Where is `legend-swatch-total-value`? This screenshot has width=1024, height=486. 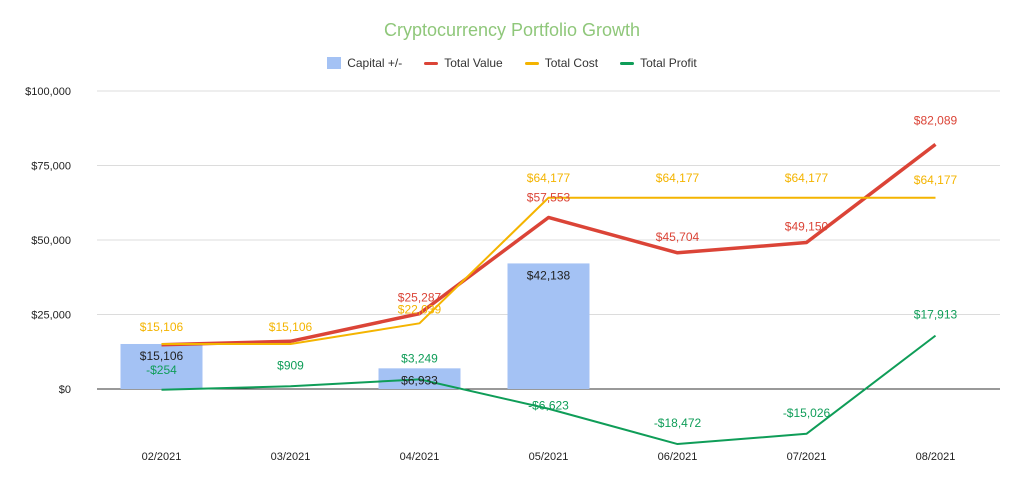
legend-swatch-total-value is located at coordinates (431, 63).